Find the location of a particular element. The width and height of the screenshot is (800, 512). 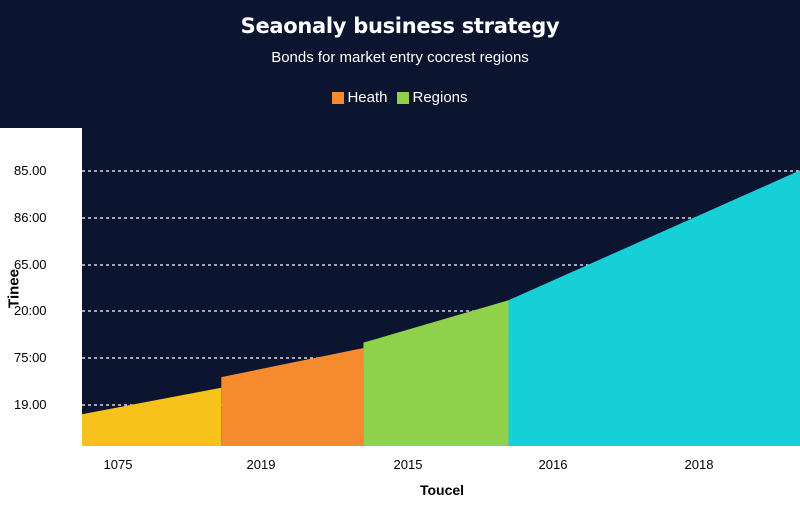

chart-subtitle: Bonds for market entry cocrest regions is located at coordinates (400, 57).